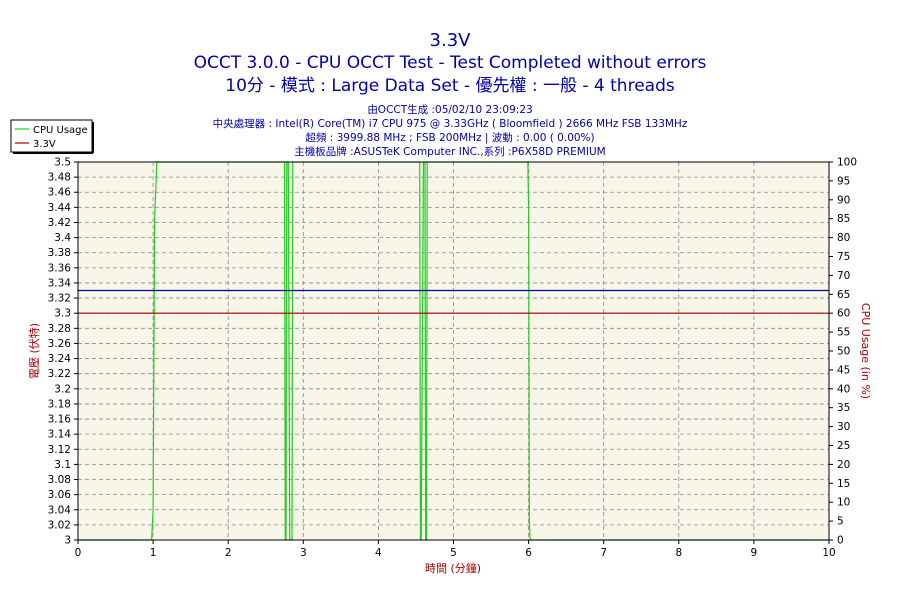  What do you see at coordinates (153, 553) in the screenshot?
I see `x-tick-label: 1` at bounding box center [153, 553].